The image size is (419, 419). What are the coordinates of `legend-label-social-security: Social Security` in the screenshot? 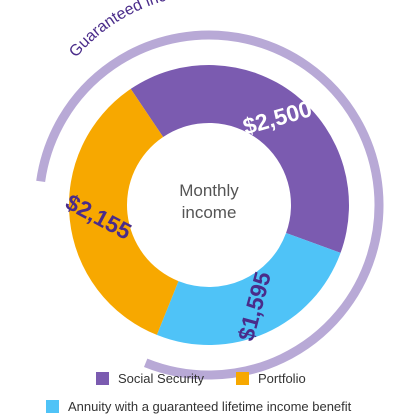 It's located at (161, 378).